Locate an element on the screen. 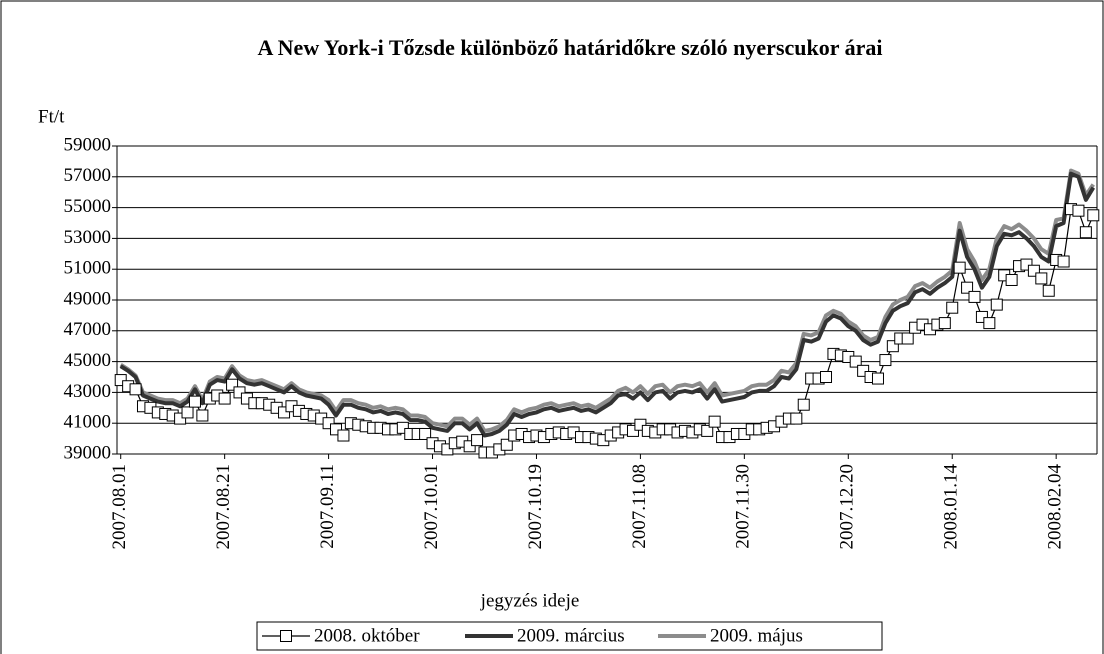 This screenshot has height=654, width=1104. y-tick-label: 45000 is located at coordinates (88, 360).